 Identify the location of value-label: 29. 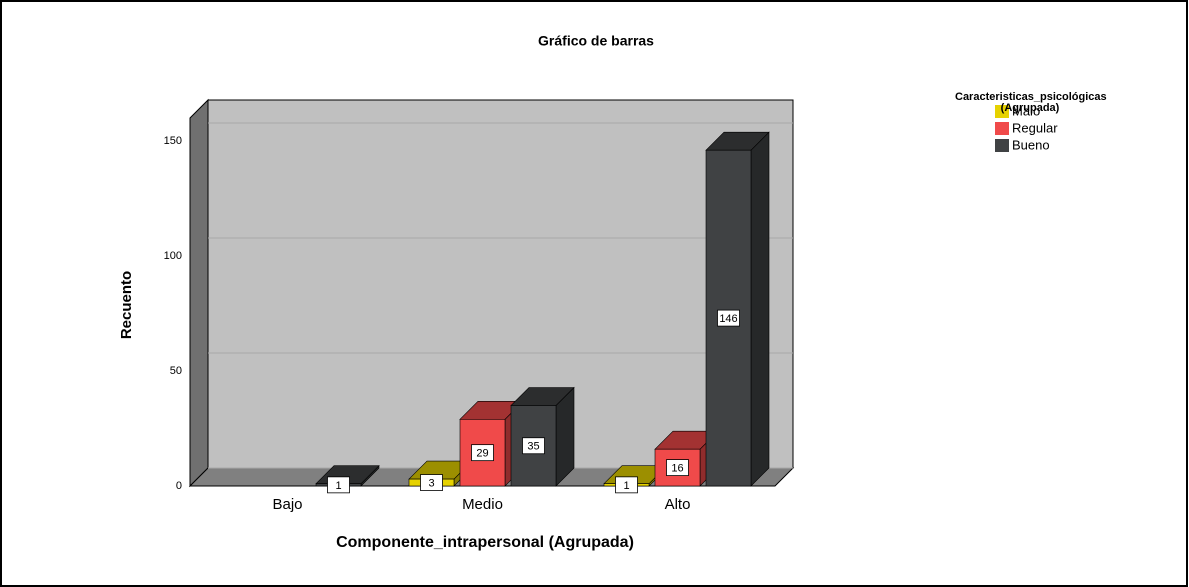
(482, 454).